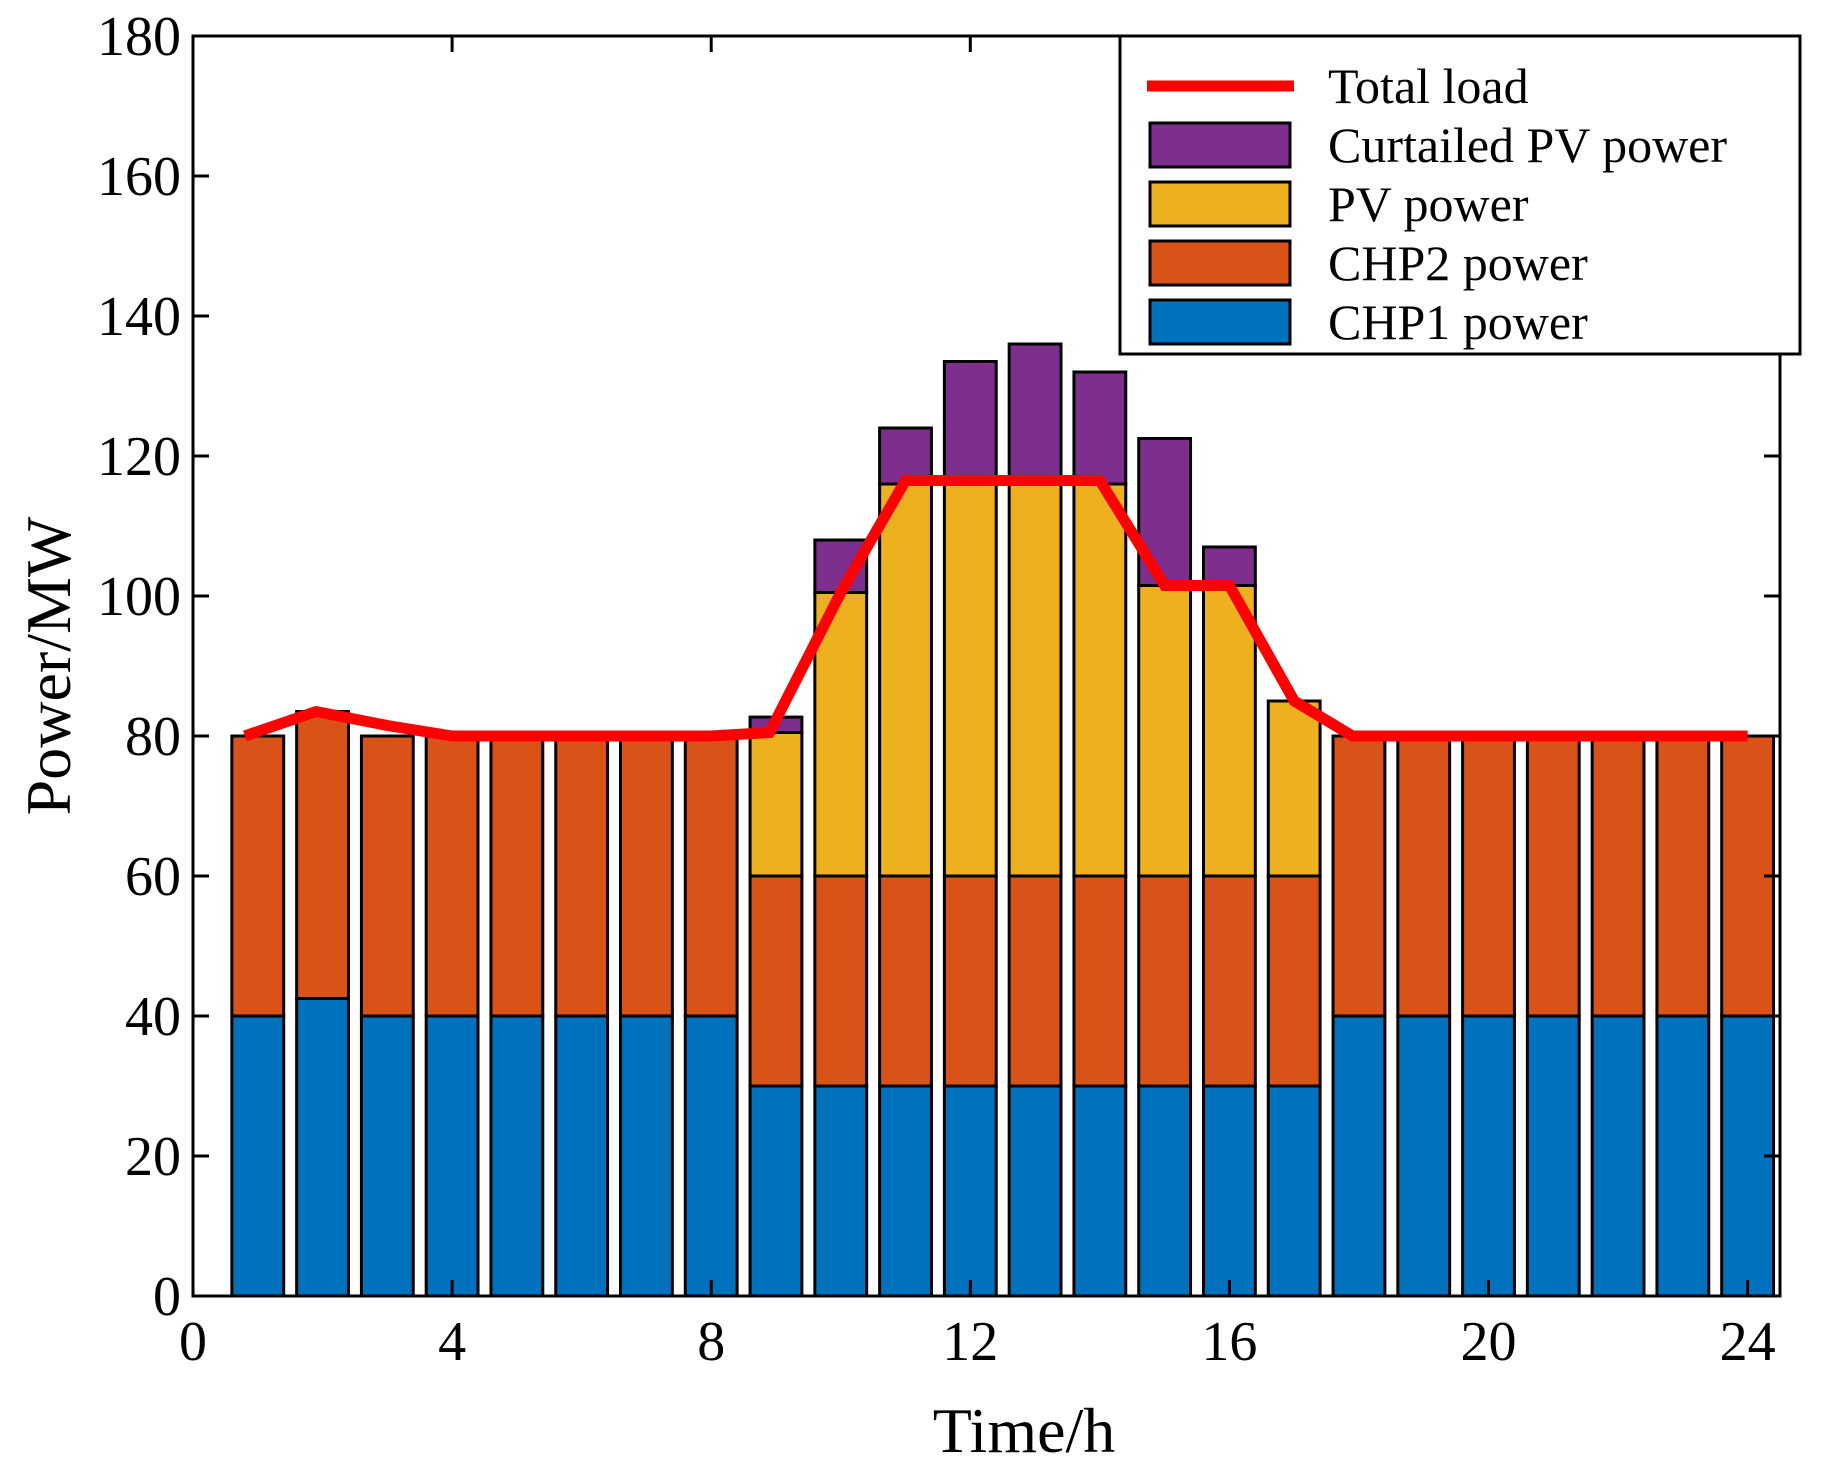 The height and width of the screenshot is (1471, 1822). I want to click on bar-chp1-power-t2, so click(322, 1147).